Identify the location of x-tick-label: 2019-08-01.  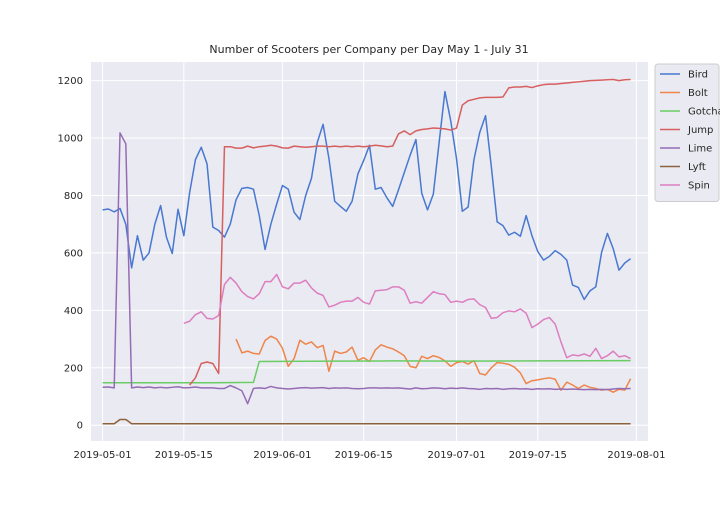
(636, 455).